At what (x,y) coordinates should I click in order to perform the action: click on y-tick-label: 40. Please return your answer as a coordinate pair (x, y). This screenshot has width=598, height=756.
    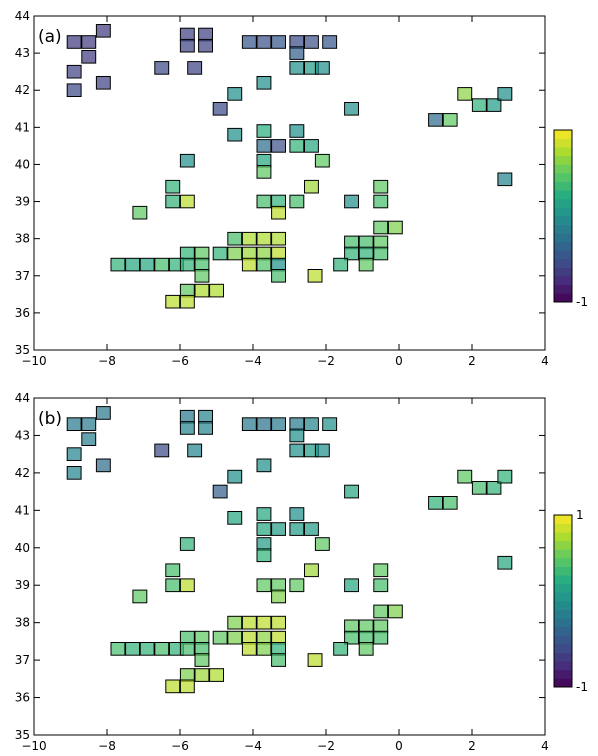
    Looking at the image, I should click on (22, 548).